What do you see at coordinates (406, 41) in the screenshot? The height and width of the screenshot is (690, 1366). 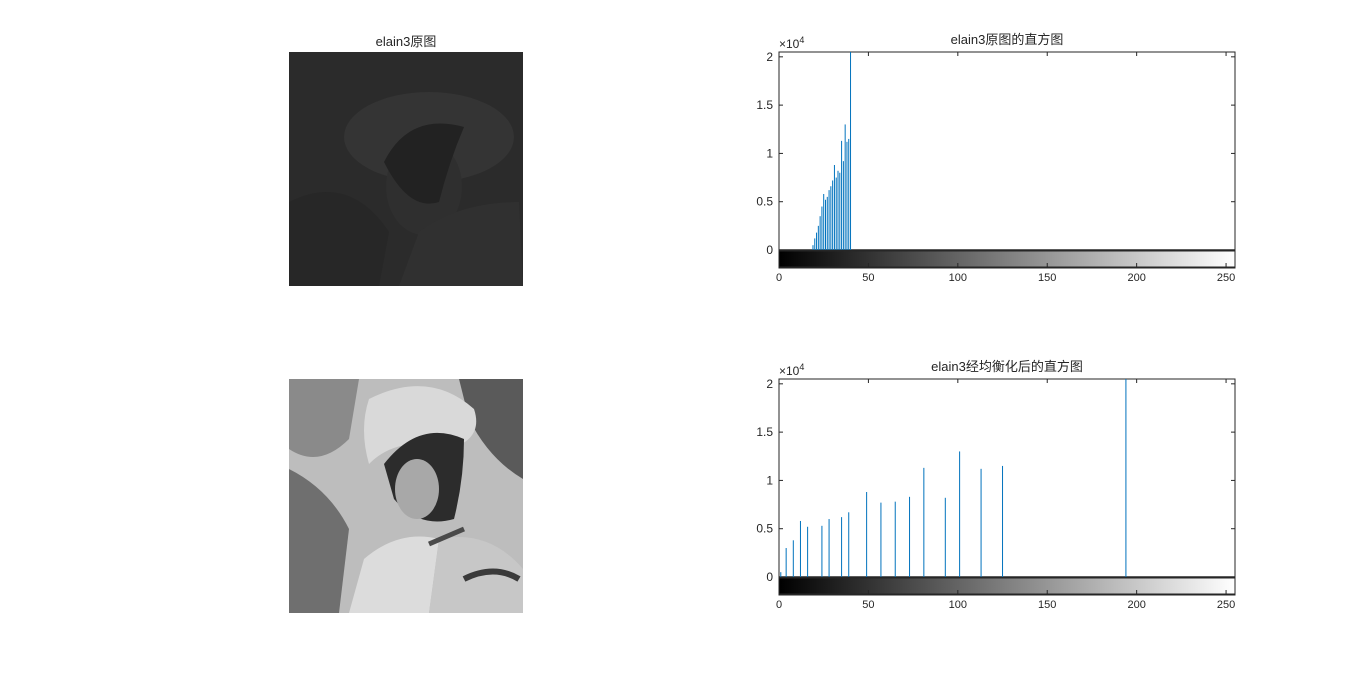 I see `original-image-title: elain3原图` at bounding box center [406, 41].